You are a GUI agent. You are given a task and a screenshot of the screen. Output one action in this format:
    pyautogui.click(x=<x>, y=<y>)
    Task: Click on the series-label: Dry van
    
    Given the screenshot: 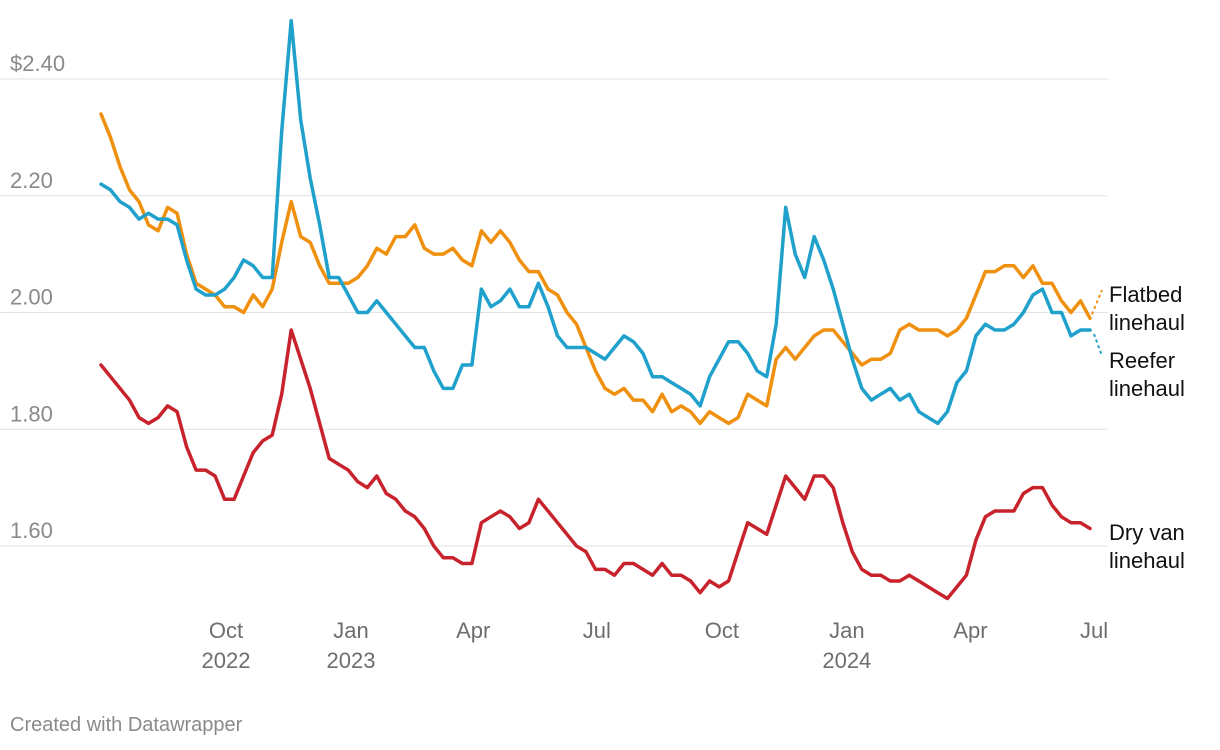 What is the action you would take?
    pyautogui.click(x=1147, y=532)
    